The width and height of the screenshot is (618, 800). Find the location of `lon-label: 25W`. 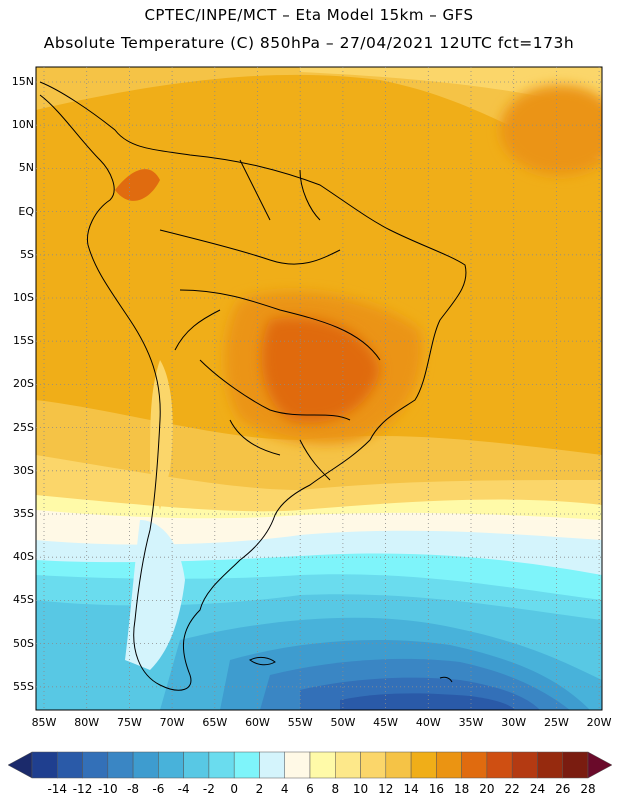

lon-label: 25W is located at coordinates (556, 722).